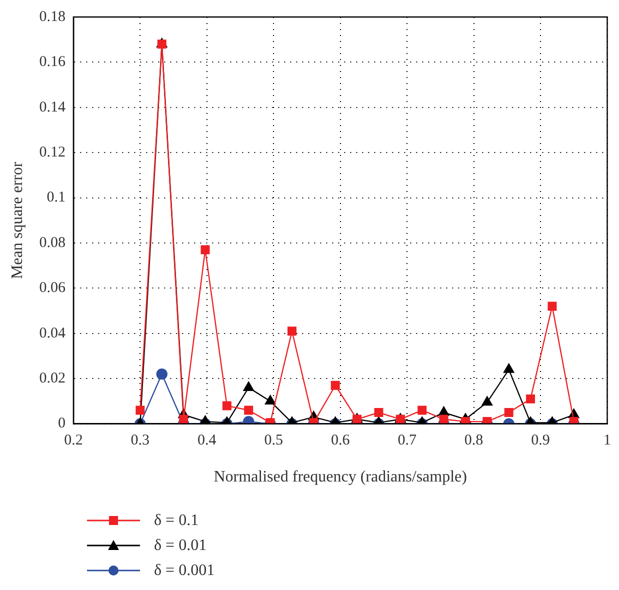 This screenshot has width=619, height=590. What do you see at coordinates (607, 440) in the screenshot?
I see `x-tick-label: 1` at bounding box center [607, 440].